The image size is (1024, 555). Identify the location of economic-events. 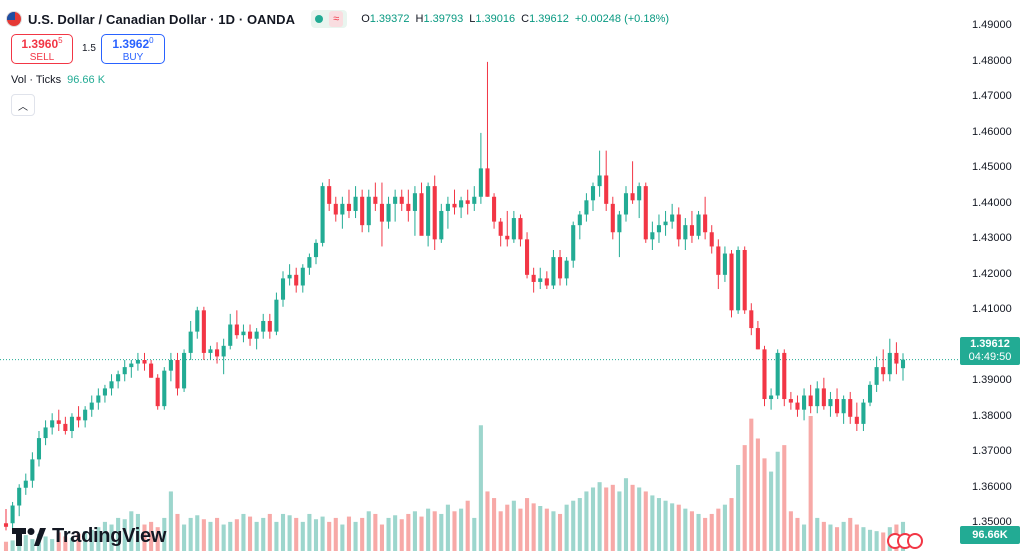
(905, 541).